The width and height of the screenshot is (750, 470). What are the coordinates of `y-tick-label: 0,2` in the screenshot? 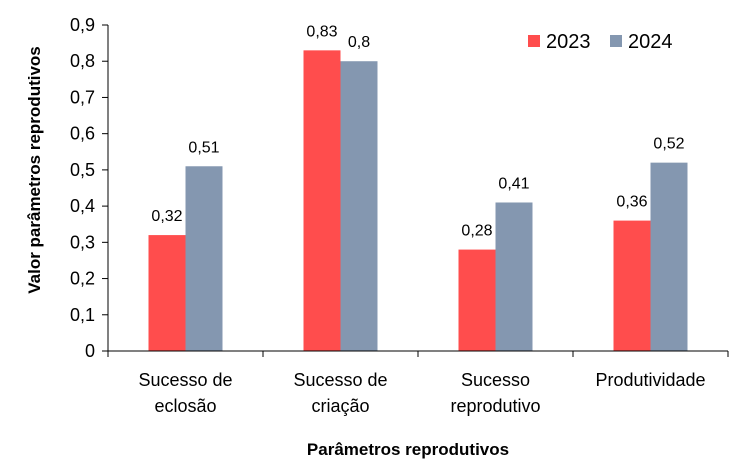 It's located at (82, 279).